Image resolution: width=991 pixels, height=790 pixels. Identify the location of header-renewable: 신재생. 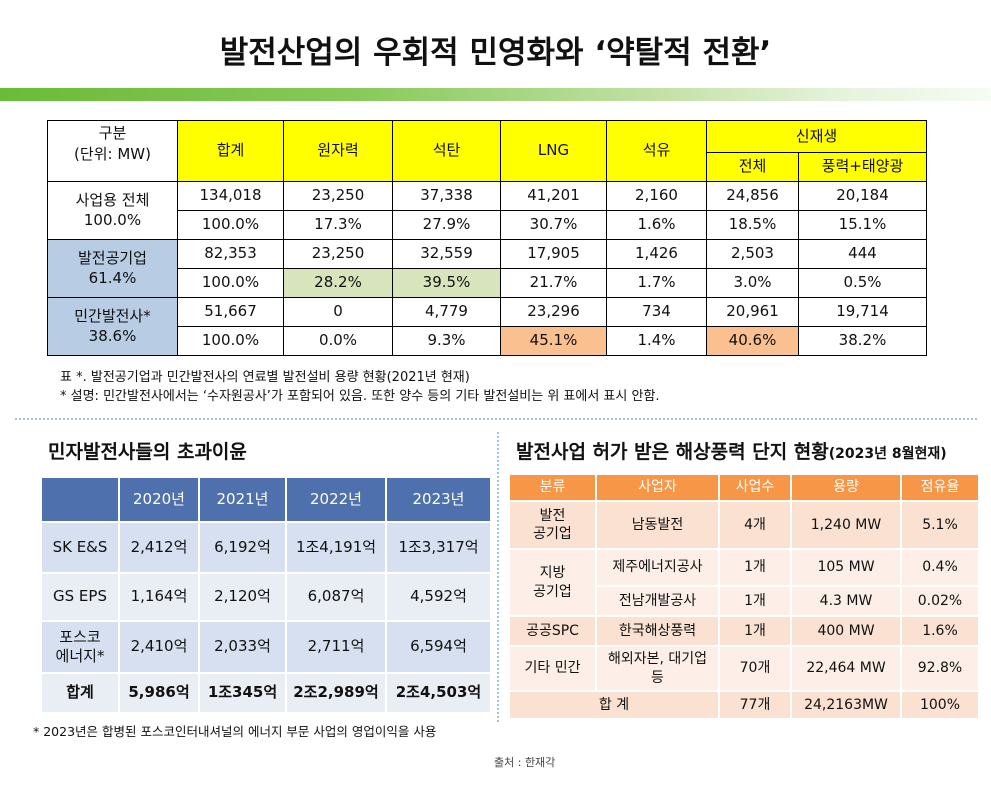
(816, 136).